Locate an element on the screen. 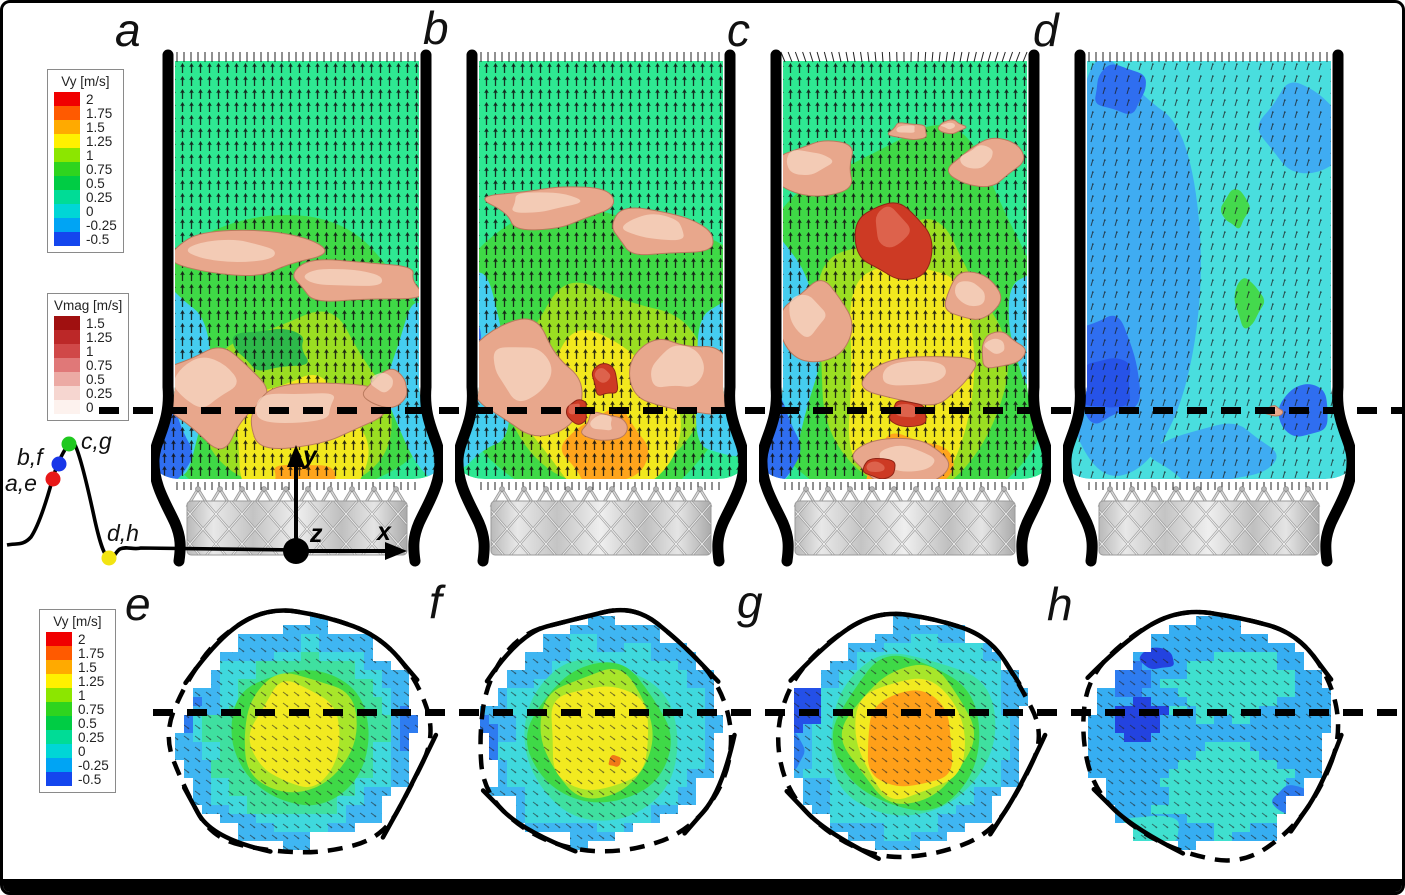  cross-section-panel-g is located at coordinates (912, 736).